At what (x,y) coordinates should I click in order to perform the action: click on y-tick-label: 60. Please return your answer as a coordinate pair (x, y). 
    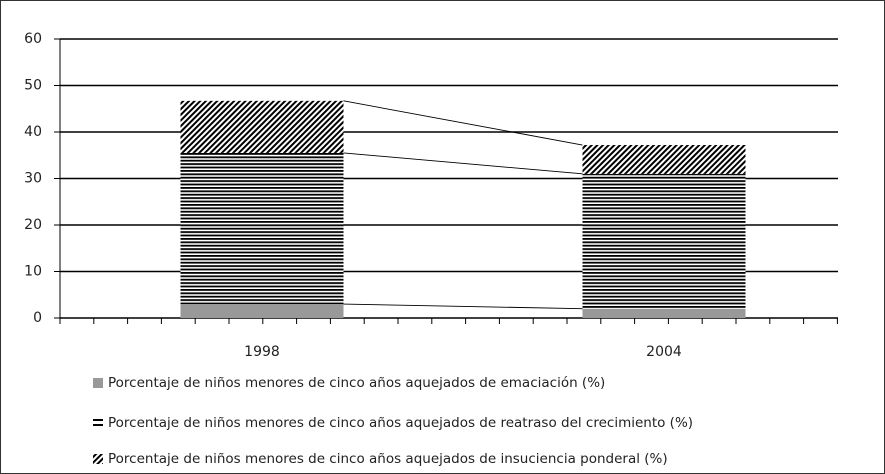
    Looking at the image, I should click on (33, 39).